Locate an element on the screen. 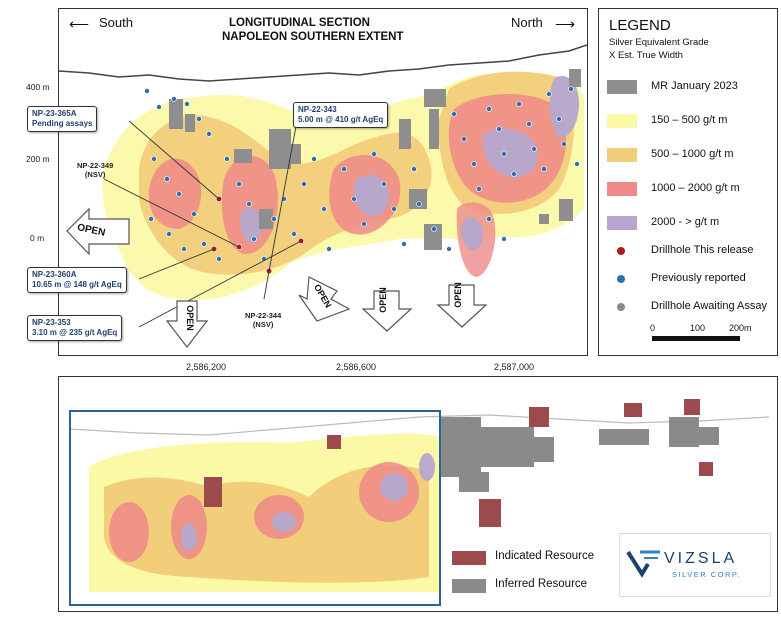  legend-drillhole-awaiting-assay: Drillhole Awaiting Assay is located at coordinates (689, 307).